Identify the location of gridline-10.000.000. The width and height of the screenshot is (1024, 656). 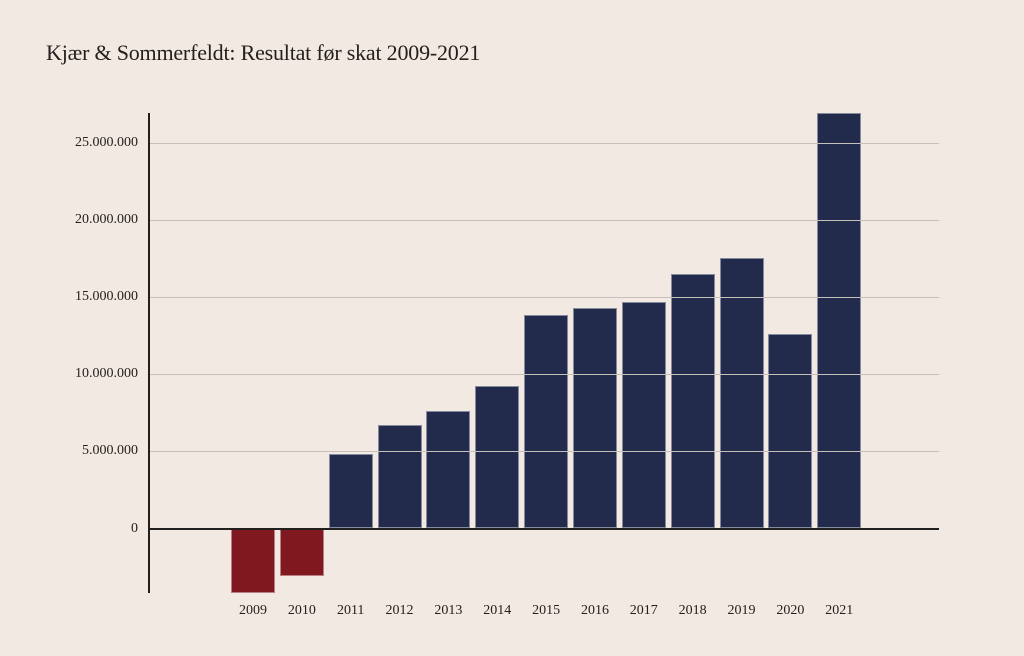
(543, 375).